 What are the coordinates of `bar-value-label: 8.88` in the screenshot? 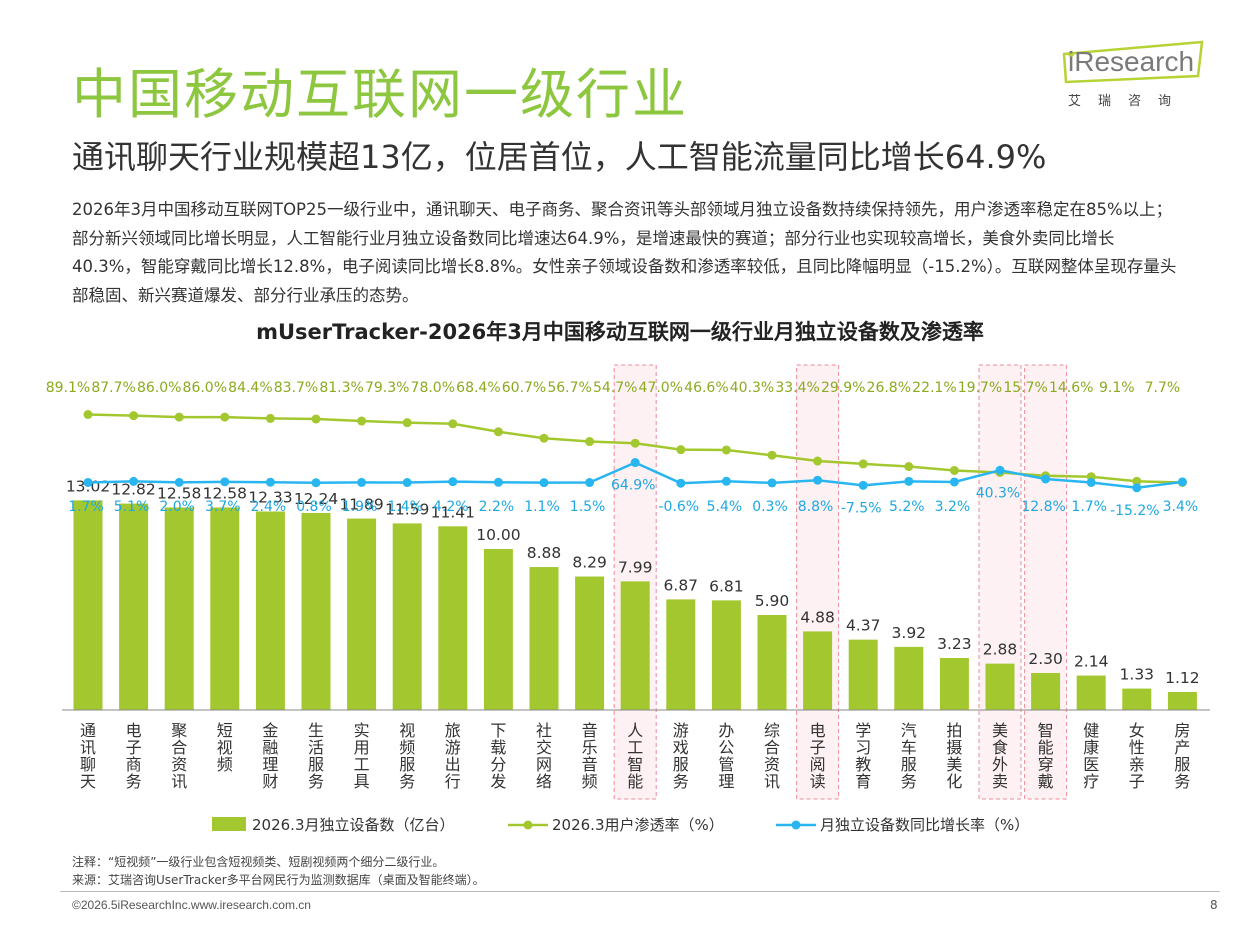 It's located at (544, 553).